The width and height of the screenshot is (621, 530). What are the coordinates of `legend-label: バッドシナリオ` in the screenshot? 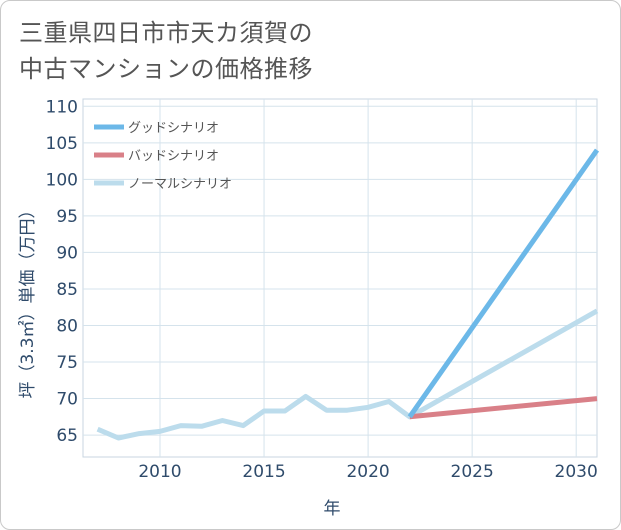 It's located at (173, 156).